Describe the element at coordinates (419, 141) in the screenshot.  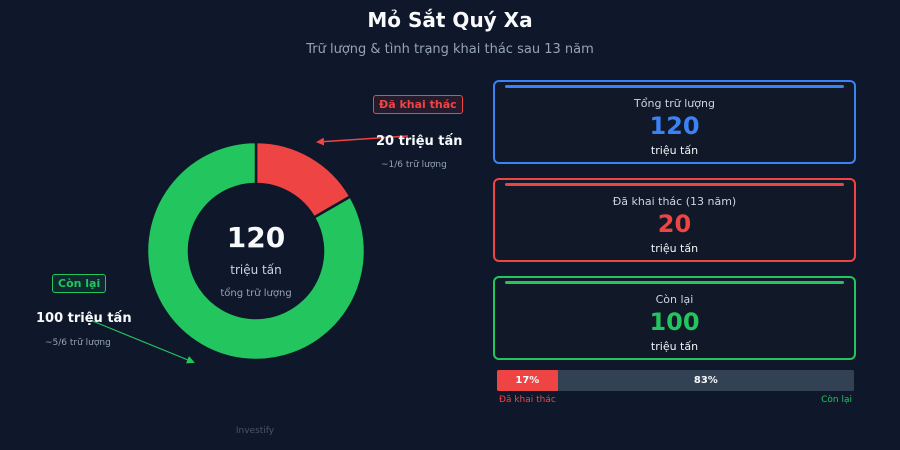
I see `mined-value: 20 triệu tấn` at that location.